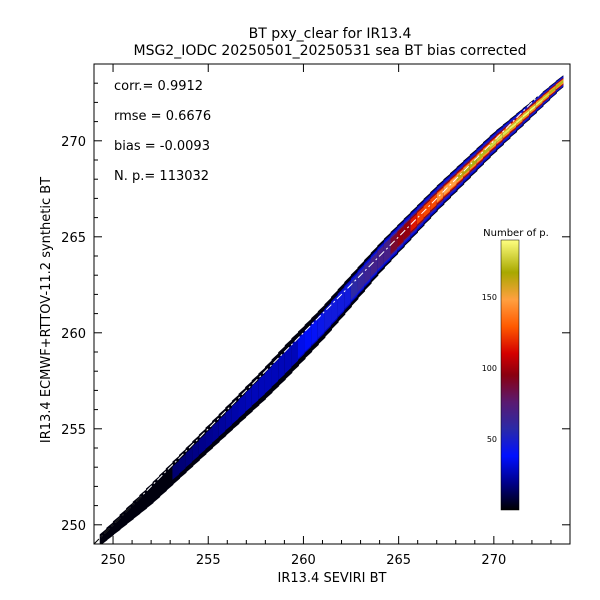 Image resolution: width=600 pixels, height=600 pixels. I want to click on colorbar-ticks: 50 100 150, so click(489, 368).